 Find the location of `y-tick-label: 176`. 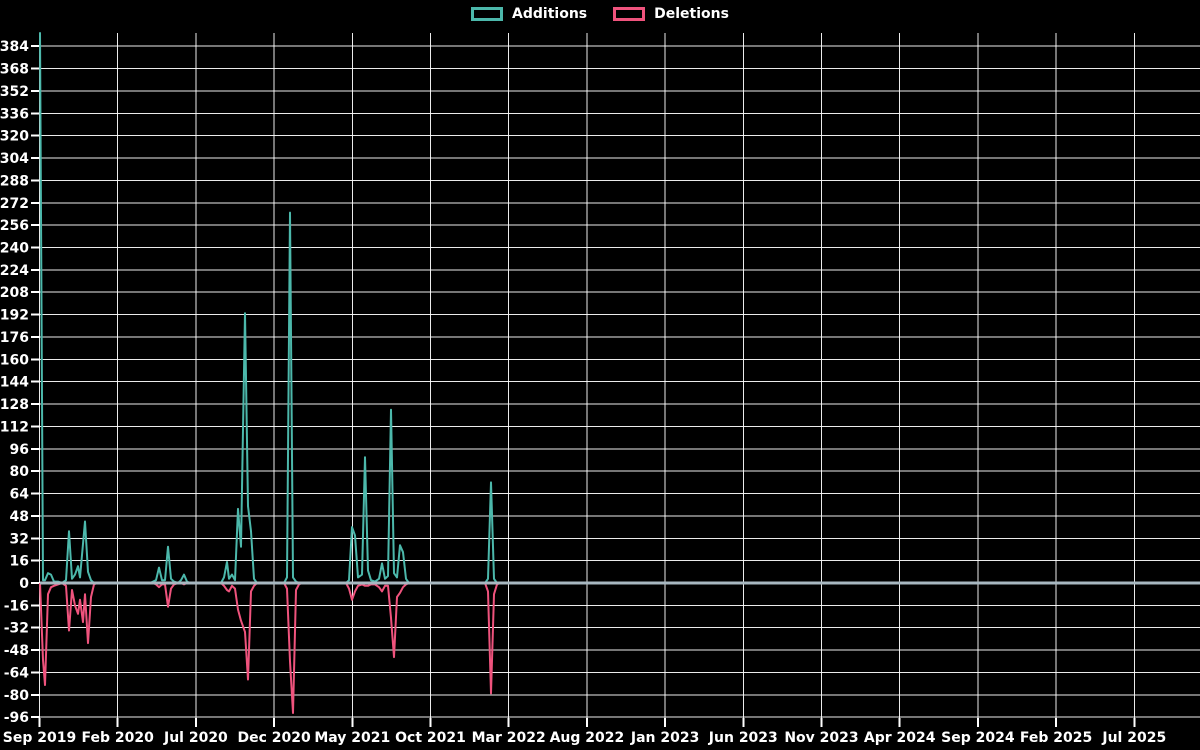

y-tick-label: 176 is located at coordinates (14, 338).